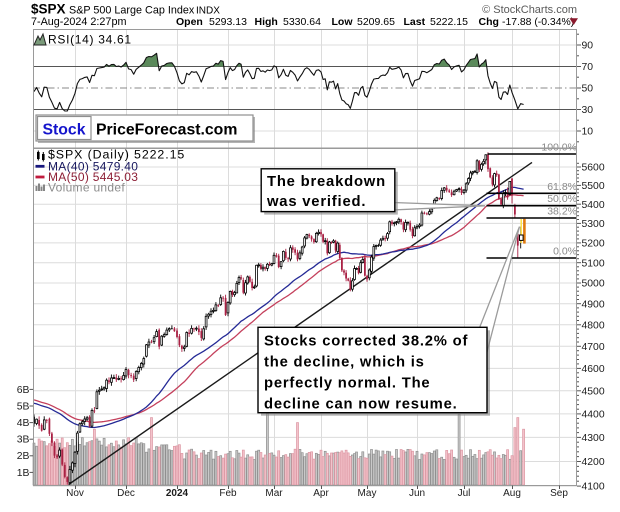 This screenshot has height=512, width=620. Describe the element at coordinates (347, 384) in the screenshot. I see `svg-text: perfectly normal. The` at that location.